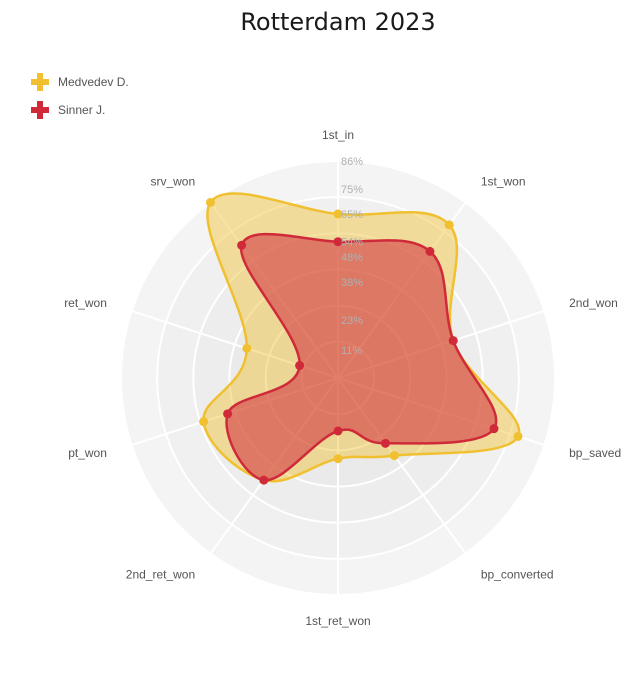  I want to click on tick-label: 38%, so click(352, 283).